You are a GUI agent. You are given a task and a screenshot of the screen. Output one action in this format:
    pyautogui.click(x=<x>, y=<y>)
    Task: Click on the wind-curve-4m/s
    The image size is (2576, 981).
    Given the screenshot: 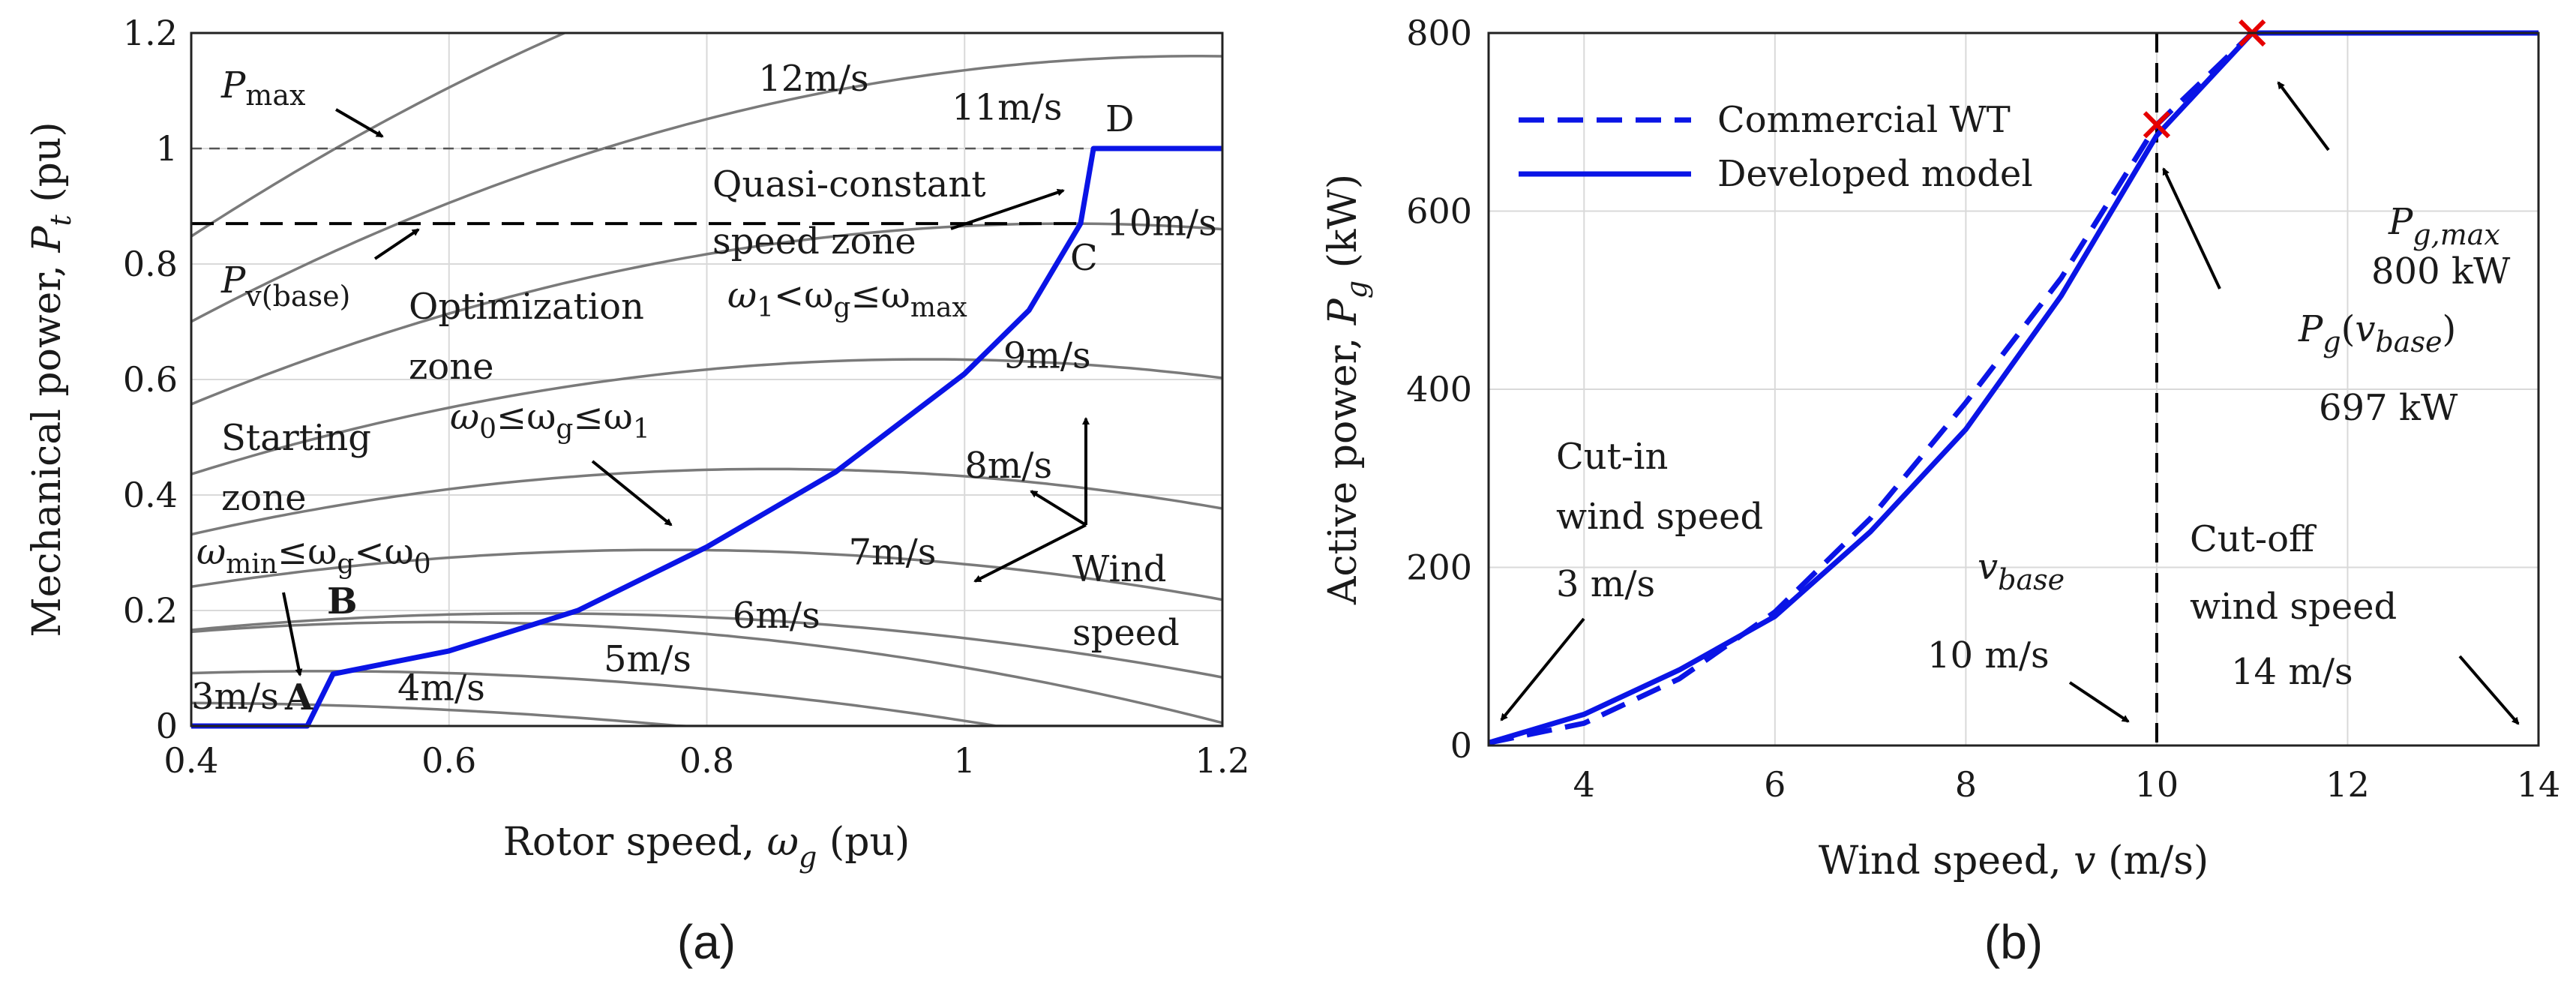 What is the action you would take?
    pyautogui.click(x=707, y=698)
    